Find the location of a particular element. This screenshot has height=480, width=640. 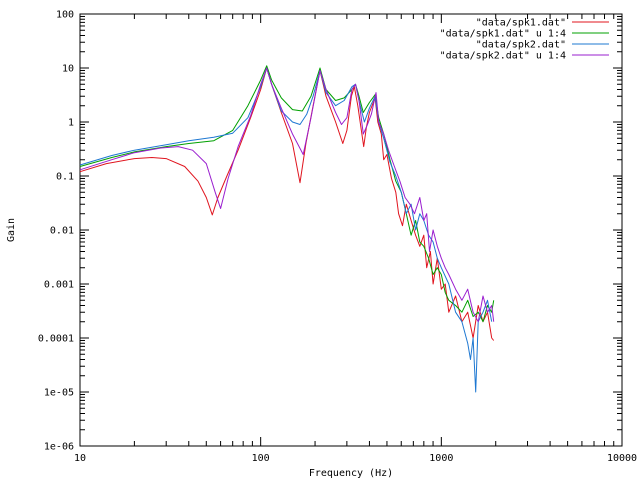

x-axis-label: Frequency (Hz) is located at coordinates (351, 473).